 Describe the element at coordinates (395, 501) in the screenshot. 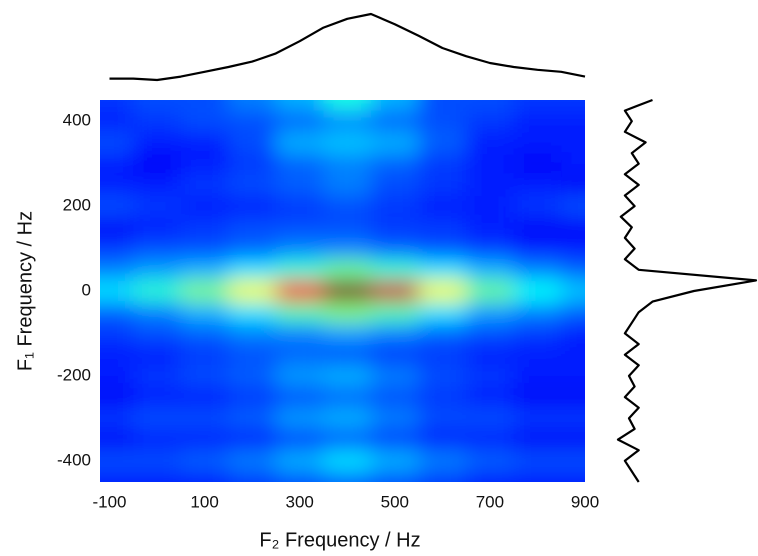

I see `x-tick-label: 500` at that location.